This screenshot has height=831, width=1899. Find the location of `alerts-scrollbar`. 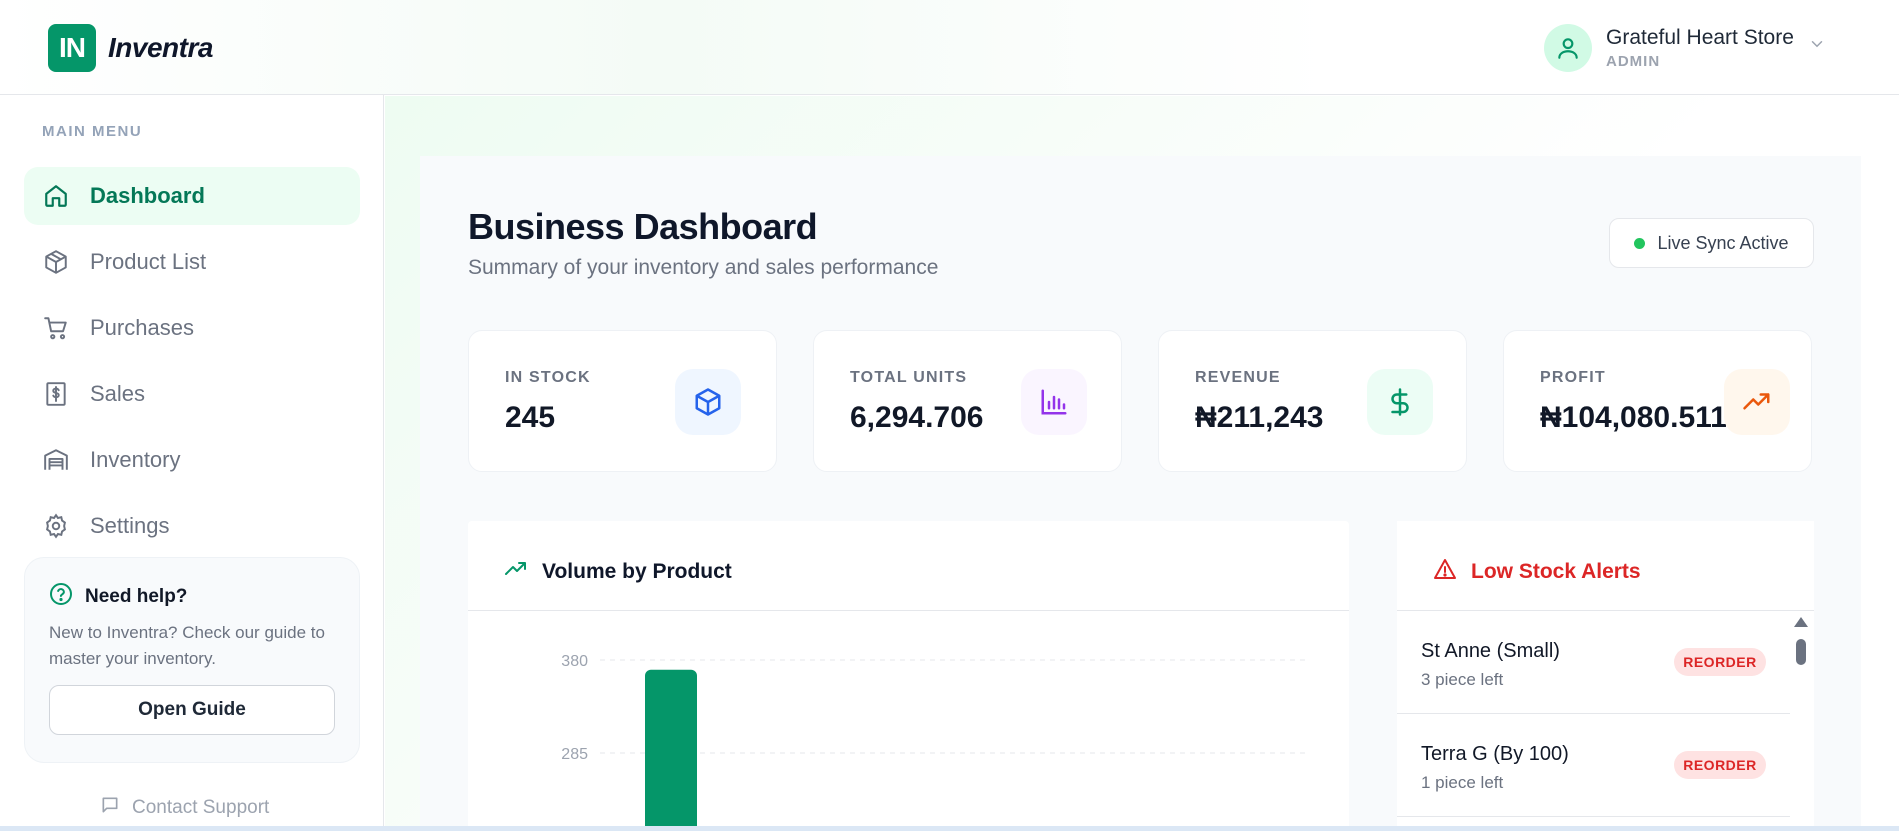

alerts-scrollbar is located at coordinates (1800, 724).